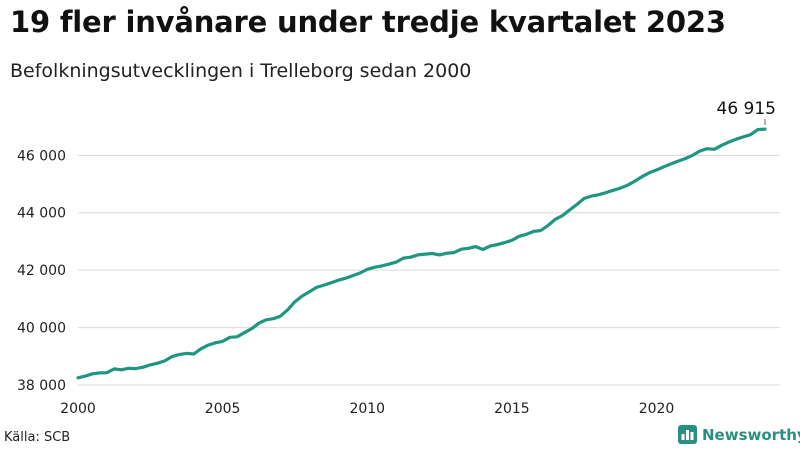 This screenshot has height=450, width=800. Describe the element at coordinates (687, 434) in the screenshot. I see `bar-chart-icon` at that location.